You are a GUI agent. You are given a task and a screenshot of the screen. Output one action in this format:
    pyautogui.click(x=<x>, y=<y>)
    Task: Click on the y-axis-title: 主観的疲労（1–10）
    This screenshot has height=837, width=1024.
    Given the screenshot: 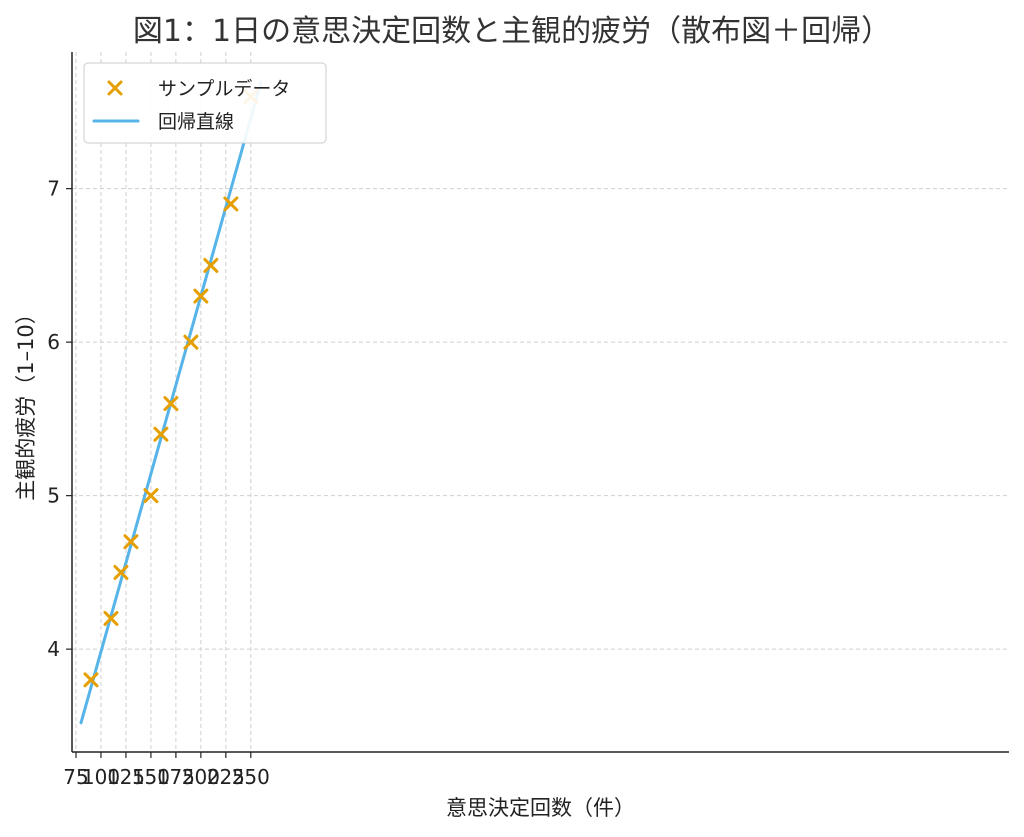 What is the action you would take?
    pyautogui.click(x=26, y=402)
    